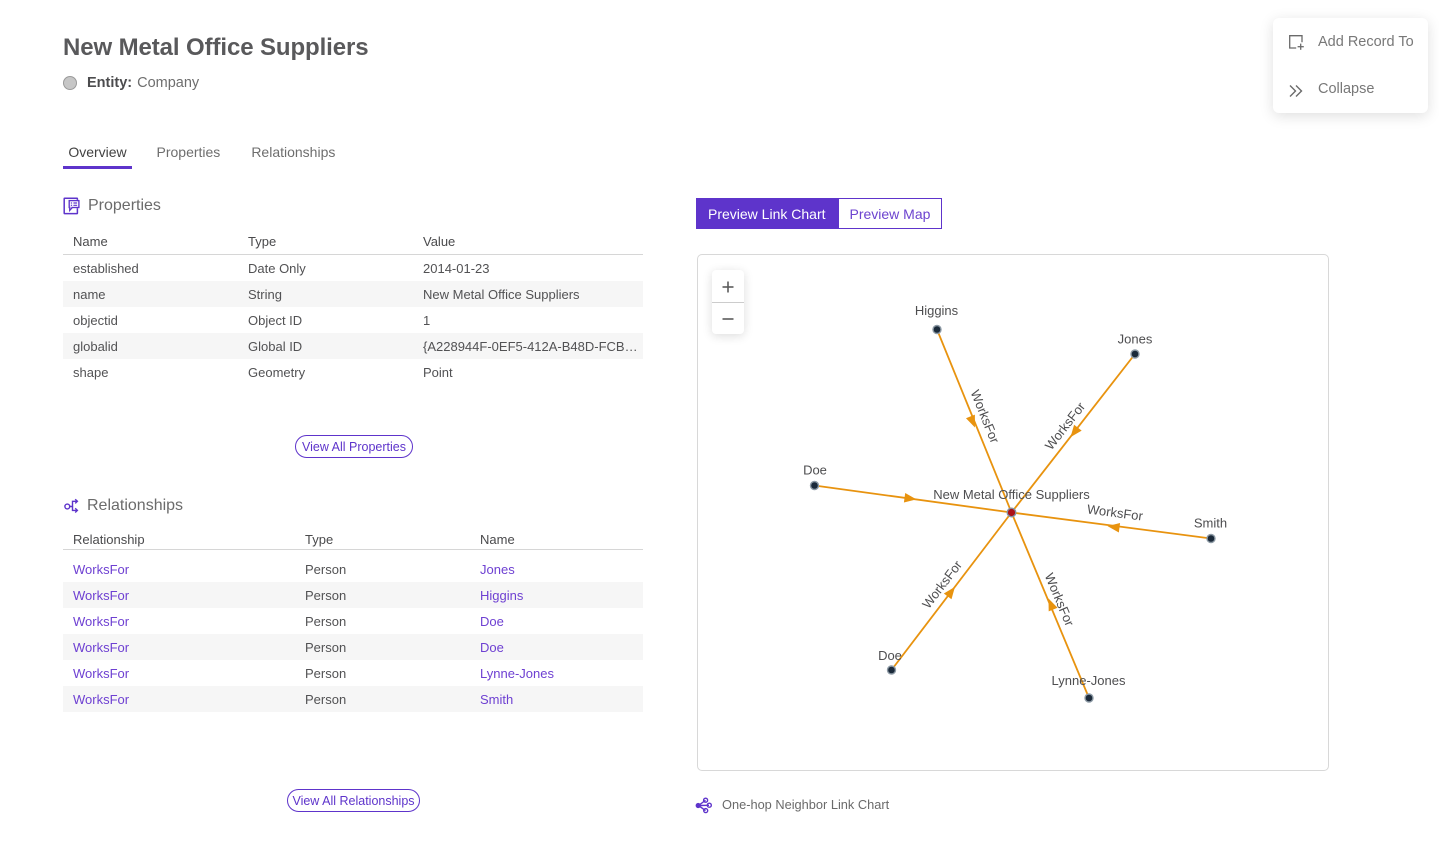 The height and width of the screenshot is (857, 1439). Describe the element at coordinates (1210, 523) in the screenshot. I see `svg-text: Smith` at that location.